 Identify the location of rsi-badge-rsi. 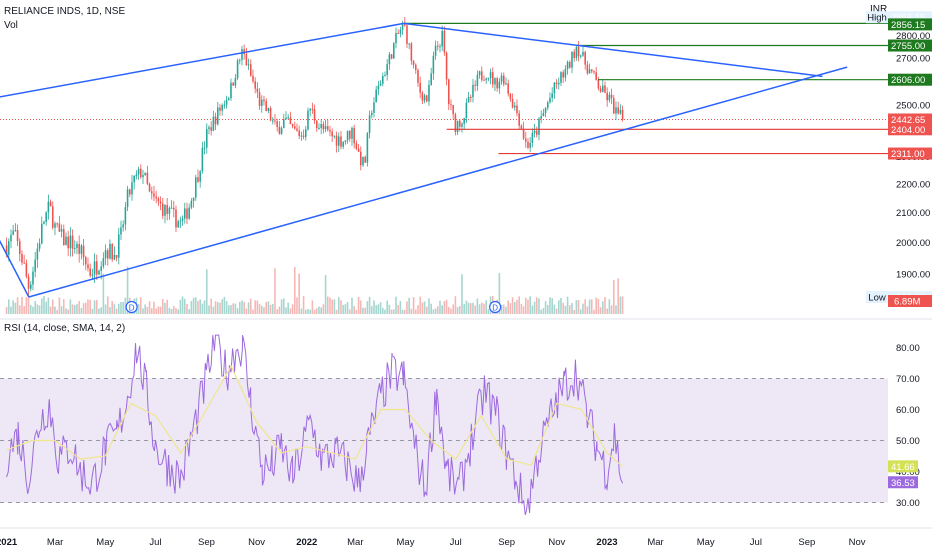
(903, 482).